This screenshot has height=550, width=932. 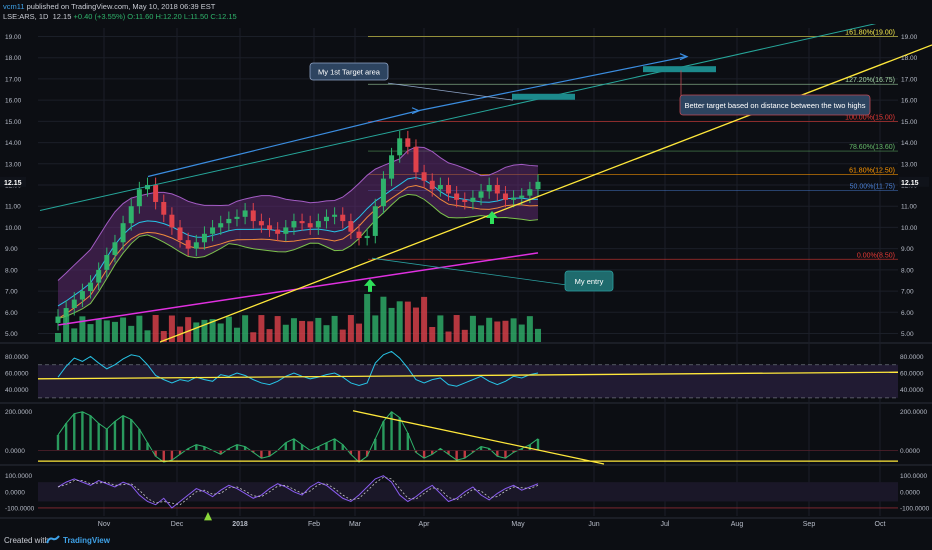 What do you see at coordinates (20, 508) in the screenshot?
I see `osc-tick-left: -100.0000` at bounding box center [20, 508].